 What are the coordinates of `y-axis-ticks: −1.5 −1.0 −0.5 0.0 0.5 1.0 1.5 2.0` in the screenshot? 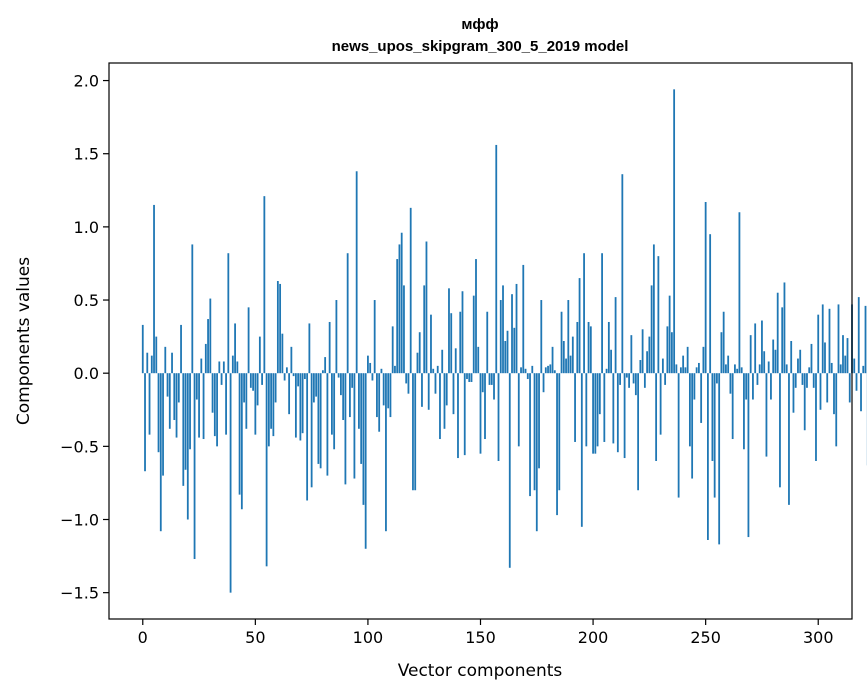 It's located at (84, 337).